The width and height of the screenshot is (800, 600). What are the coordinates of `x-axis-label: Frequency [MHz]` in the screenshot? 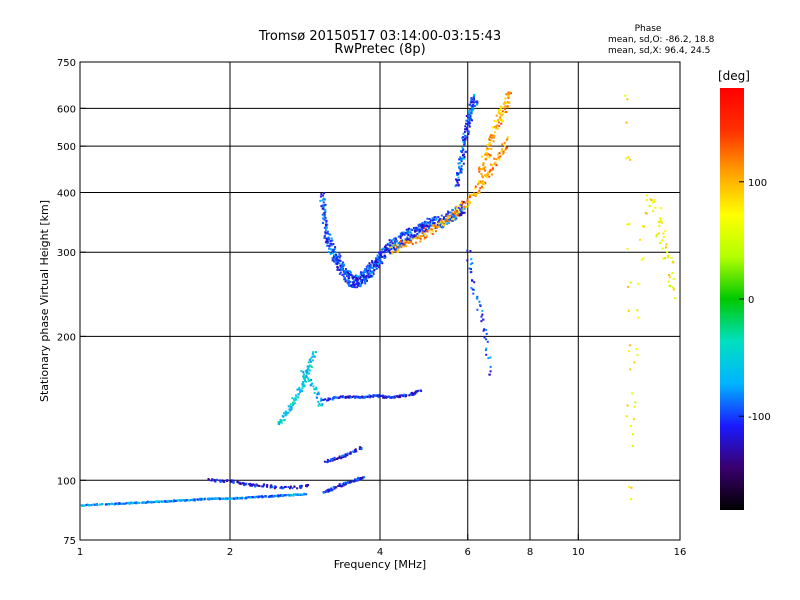 It's located at (380, 564).